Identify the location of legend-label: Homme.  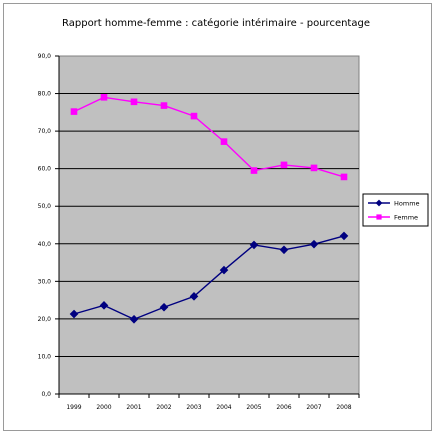
(407, 203).